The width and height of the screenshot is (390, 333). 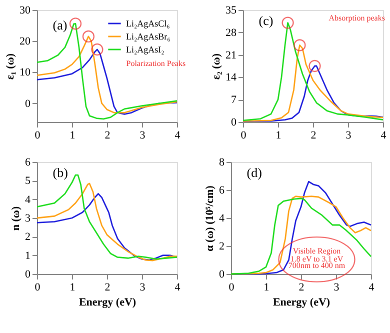 I want to click on y-tick-label: 3, so click(x=28, y=218).